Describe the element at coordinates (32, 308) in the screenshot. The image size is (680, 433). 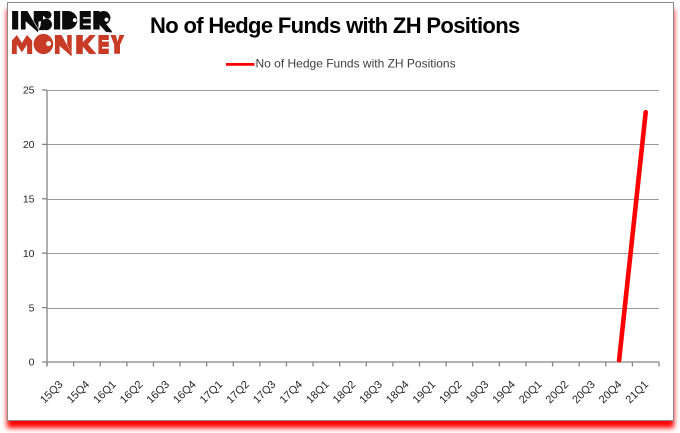
I see `svg-text: 5` at that location.